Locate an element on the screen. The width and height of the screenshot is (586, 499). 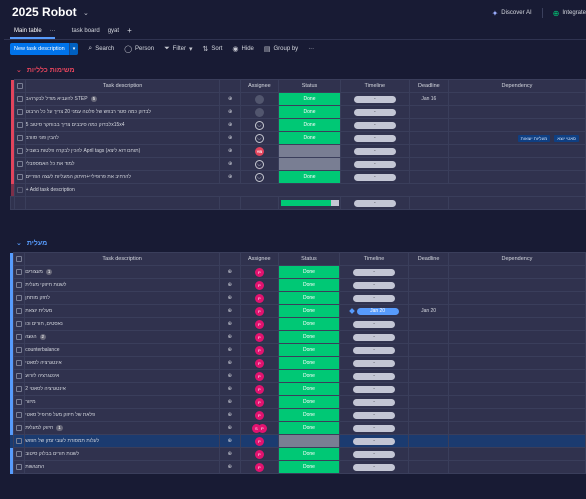
task-description: חיזוק למעלית is located at coordinates (39, 428).